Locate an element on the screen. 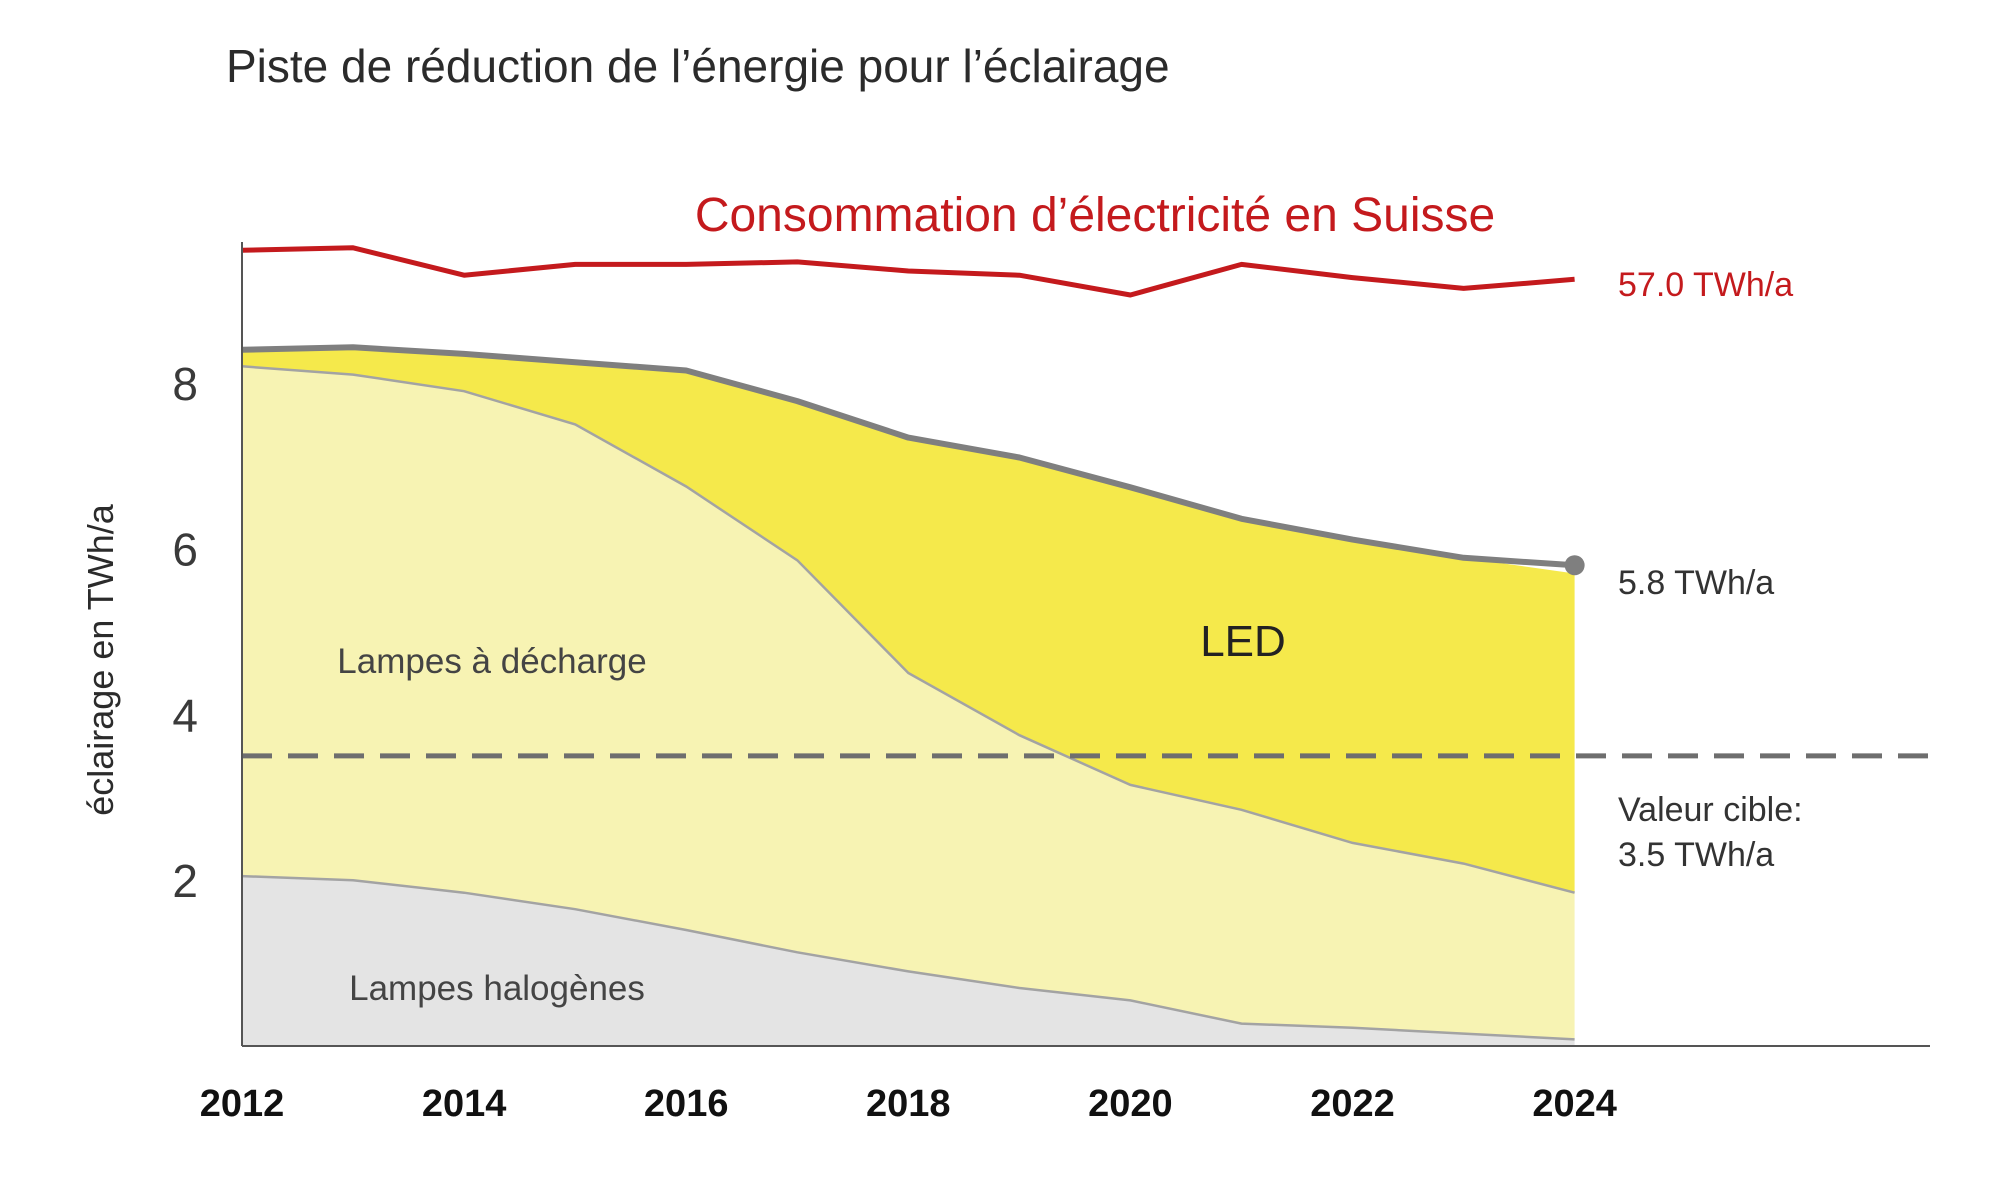  x-tick-2022: 2022 is located at coordinates (1352, 1104).